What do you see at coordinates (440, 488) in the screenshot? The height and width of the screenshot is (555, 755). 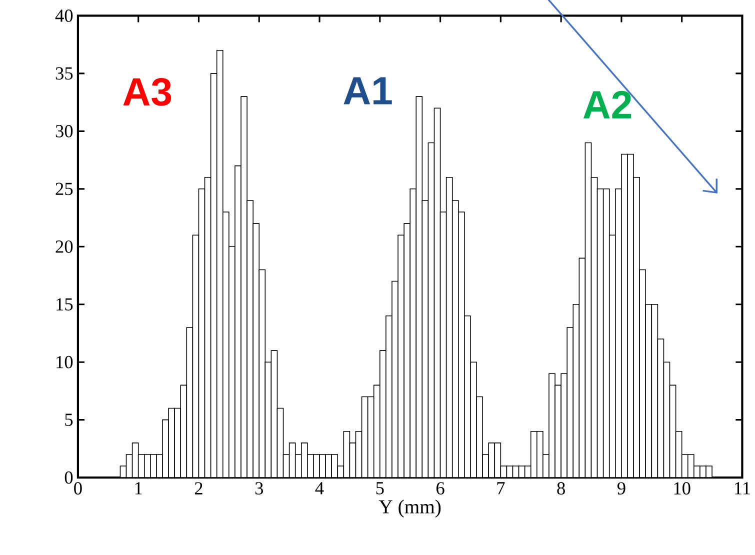 I see `x-tick-label: 6` at bounding box center [440, 488].